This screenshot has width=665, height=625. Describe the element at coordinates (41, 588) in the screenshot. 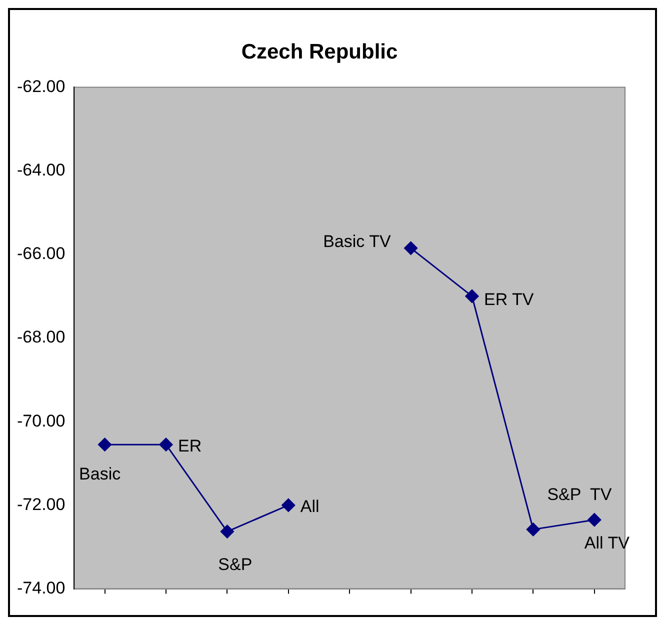

I see `y-tick-label: -74.00` at that location.